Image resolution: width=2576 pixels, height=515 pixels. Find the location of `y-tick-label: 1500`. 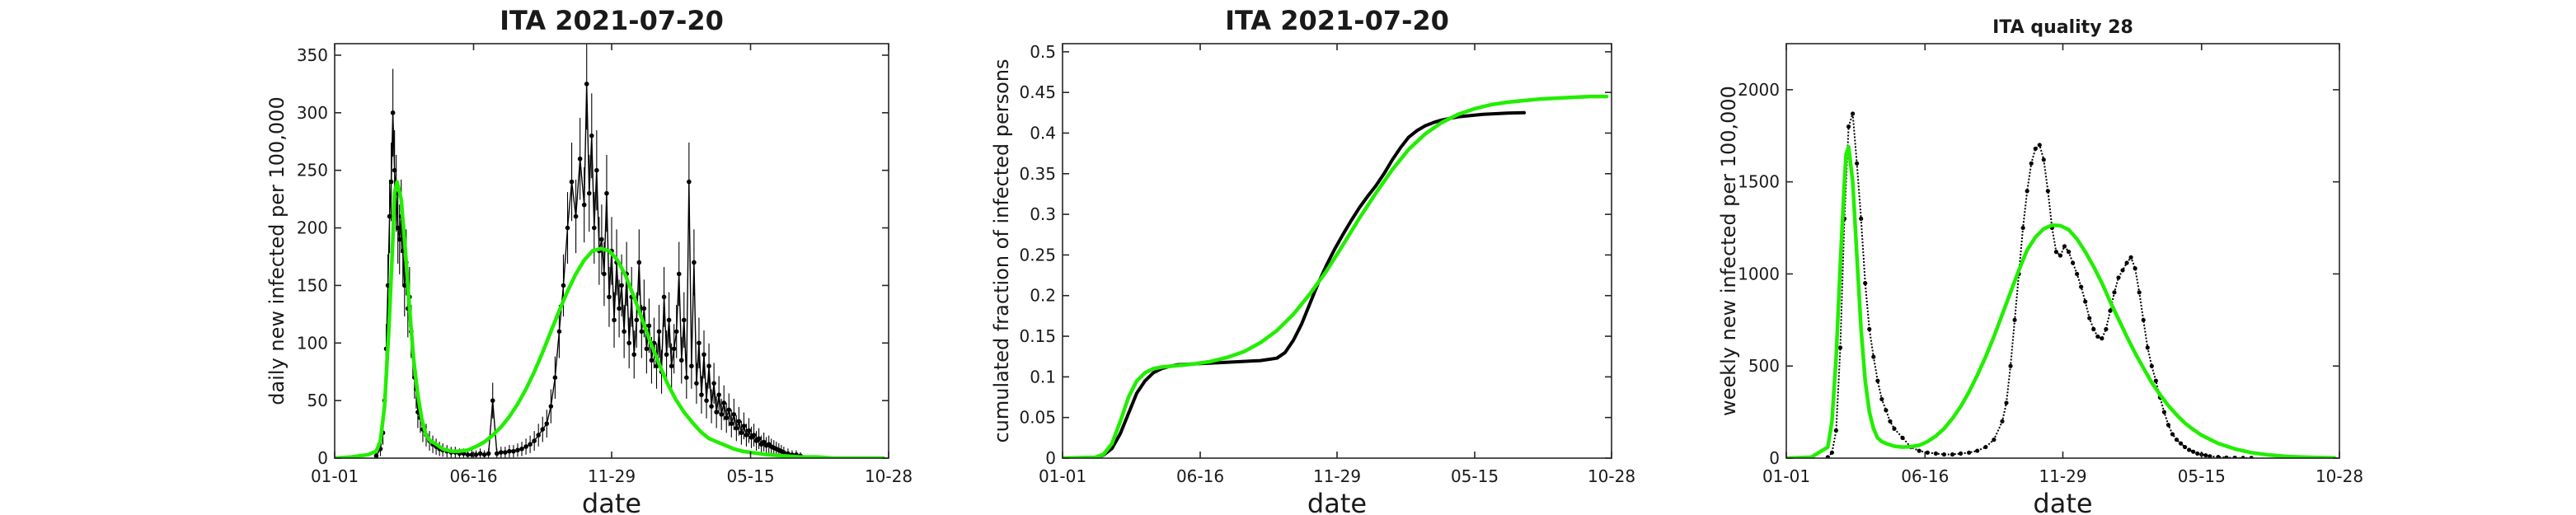

y-tick-label: 1500 is located at coordinates (1759, 182).